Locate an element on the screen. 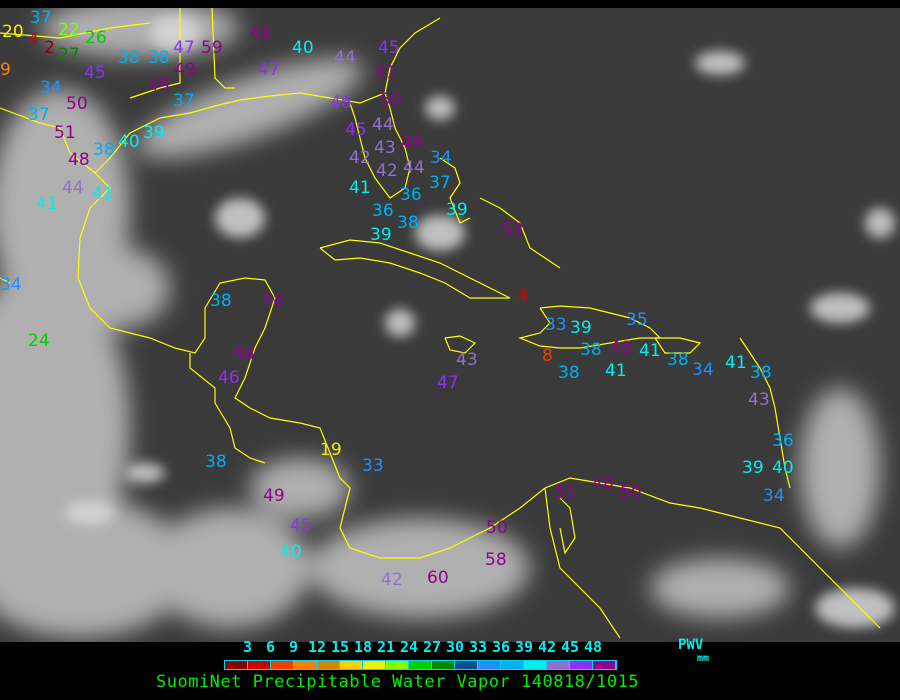  legend-tick: 27 is located at coordinates (432, 647).